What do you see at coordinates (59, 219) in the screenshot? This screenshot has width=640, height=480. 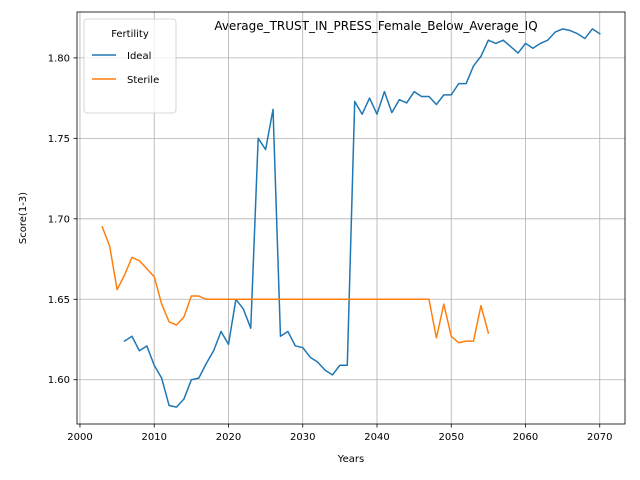 I see `y-tick-label: 1.70` at bounding box center [59, 219].